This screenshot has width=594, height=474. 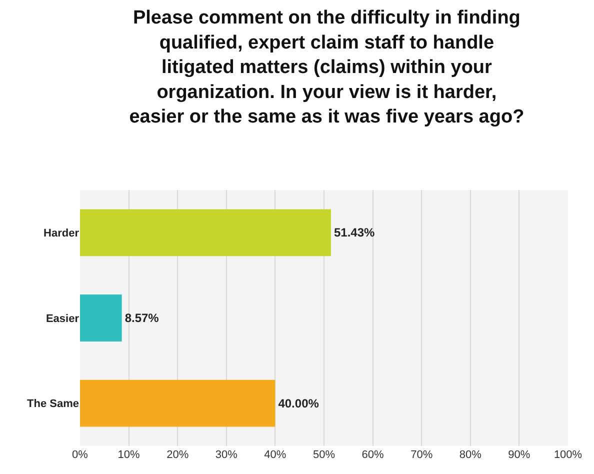 I want to click on y-tick-label: Easier, so click(x=63, y=318).